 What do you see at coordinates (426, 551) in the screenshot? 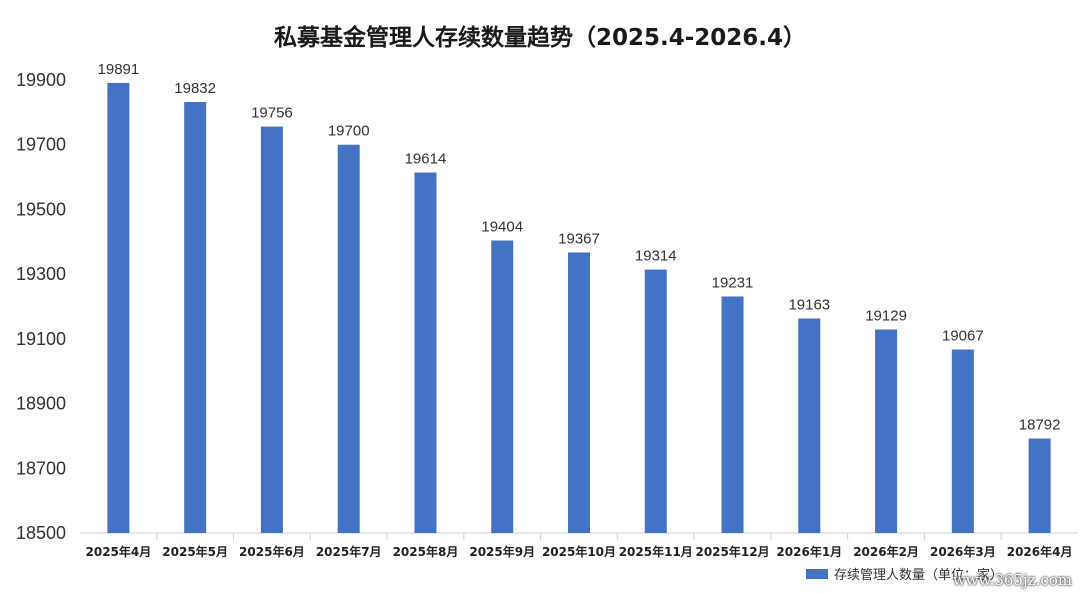
I see `x-tick-label: 2025年8月` at bounding box center [426, 551].